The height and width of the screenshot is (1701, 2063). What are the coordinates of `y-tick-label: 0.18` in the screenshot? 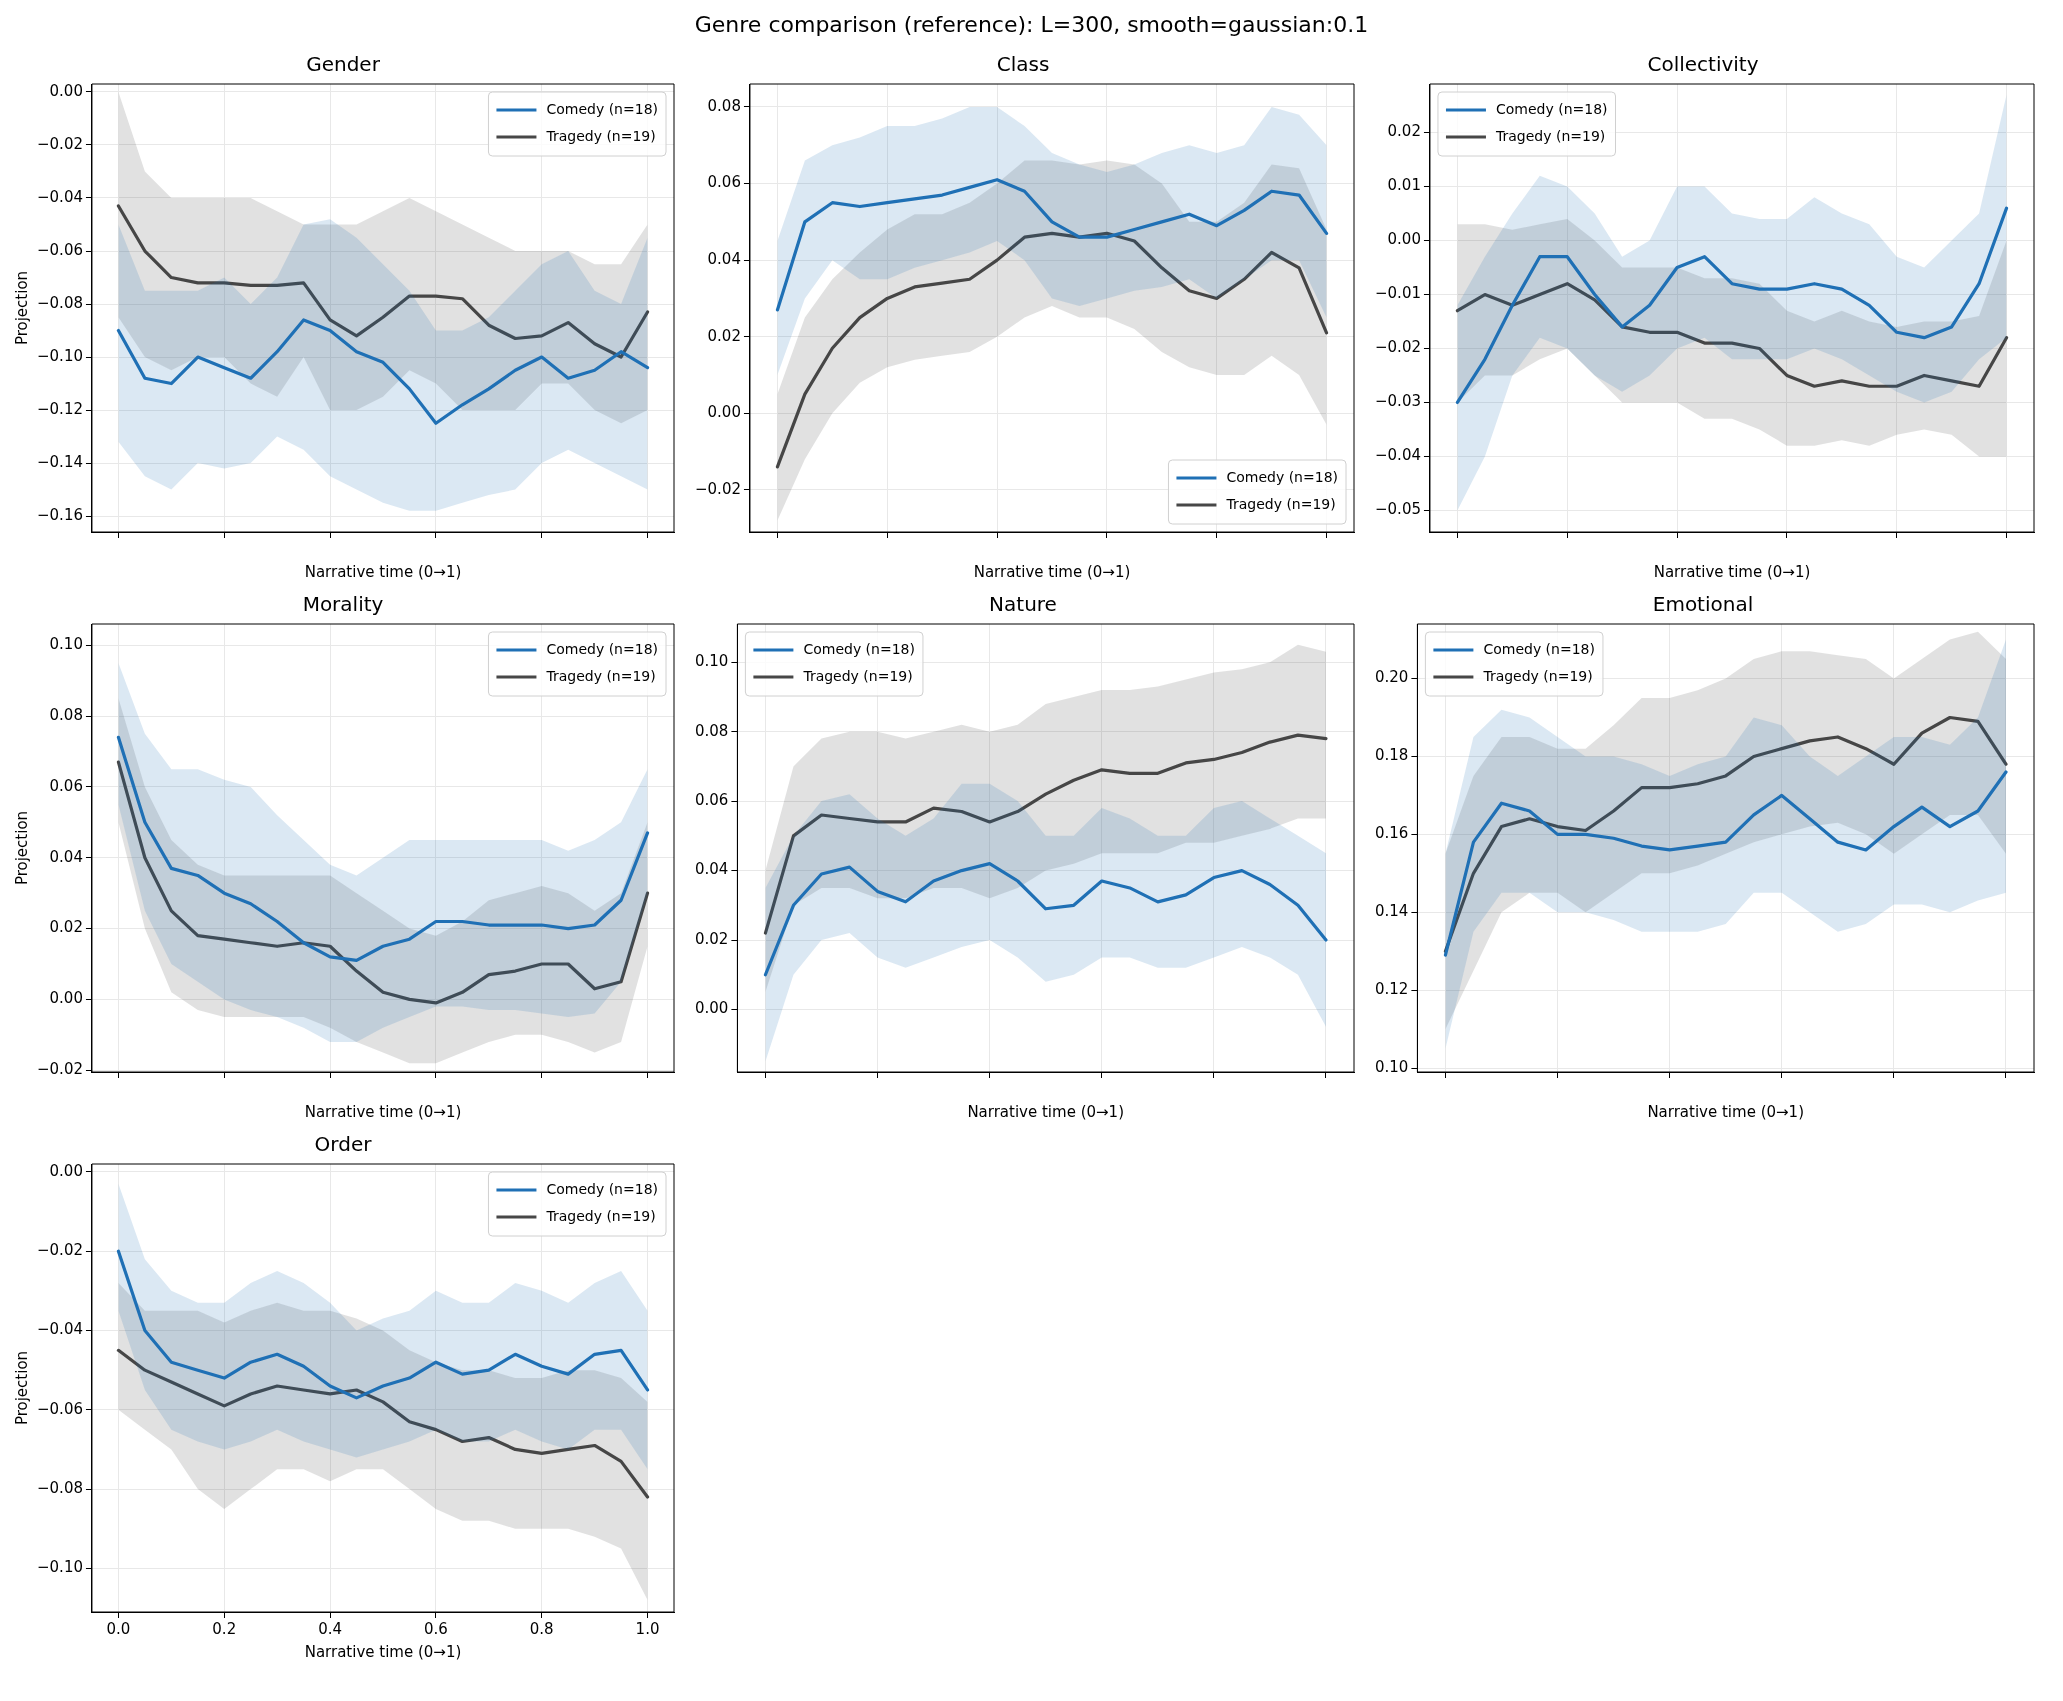 It's located at (1391, 755).